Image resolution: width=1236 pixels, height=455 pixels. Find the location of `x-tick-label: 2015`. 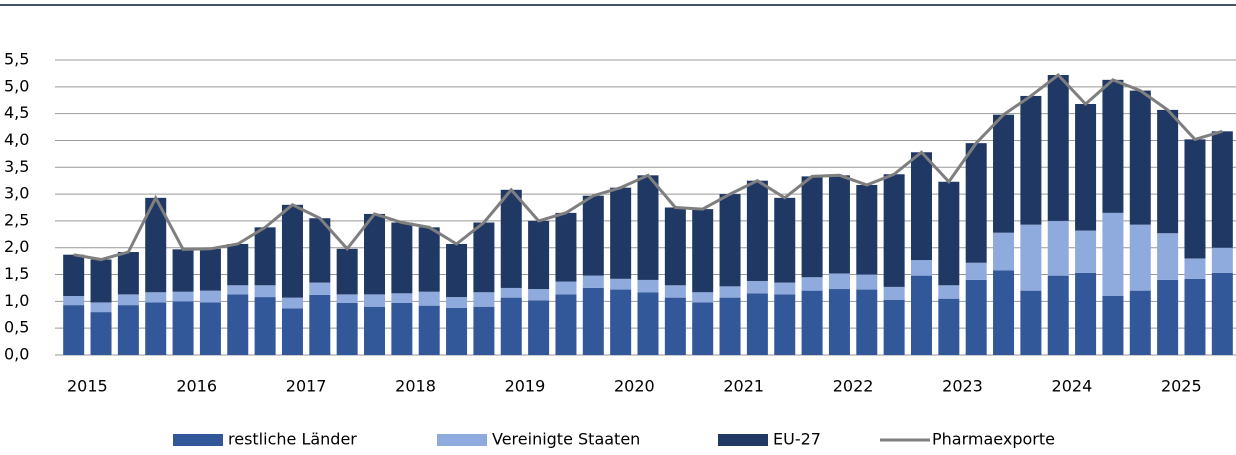

x-tick-label: 2015 is located at coordinates (87, 386).